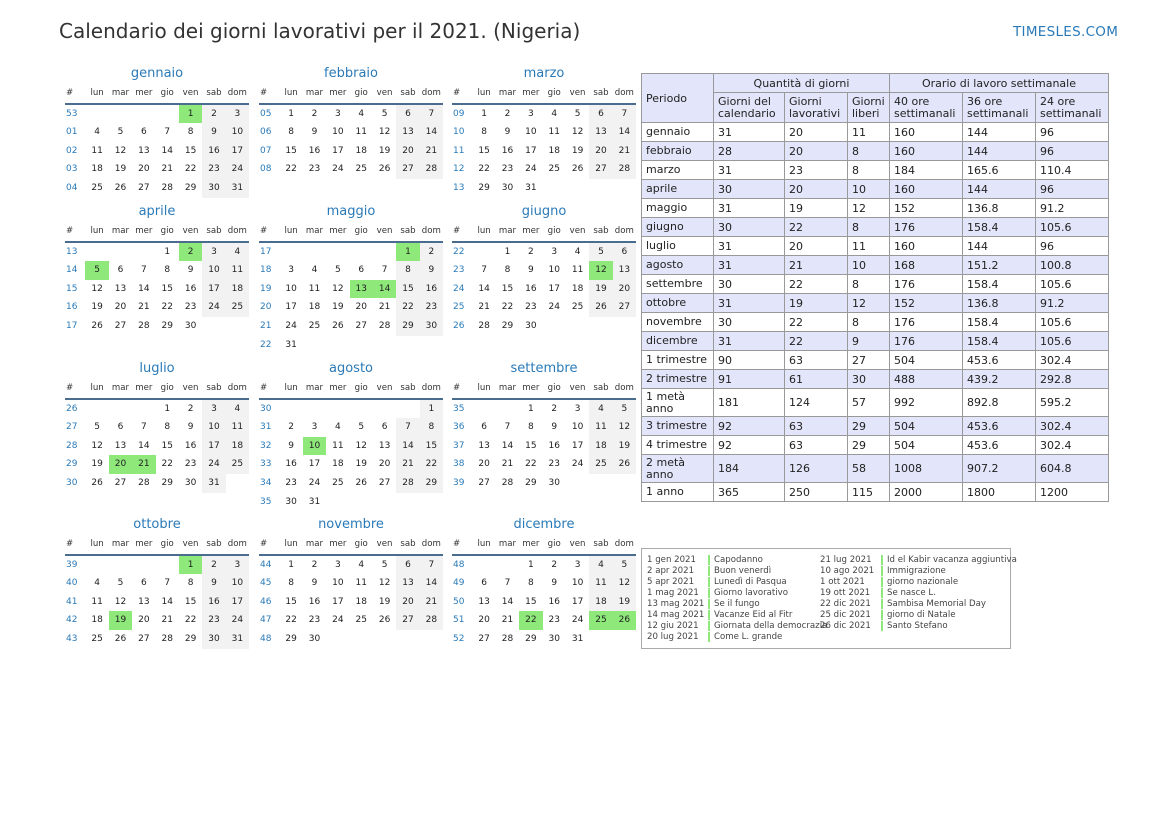 This screenshot has height=827, width=1169. I want to click on table-row: 1 anno 365 250 115 2000 1800 1200, so click(875, 492).